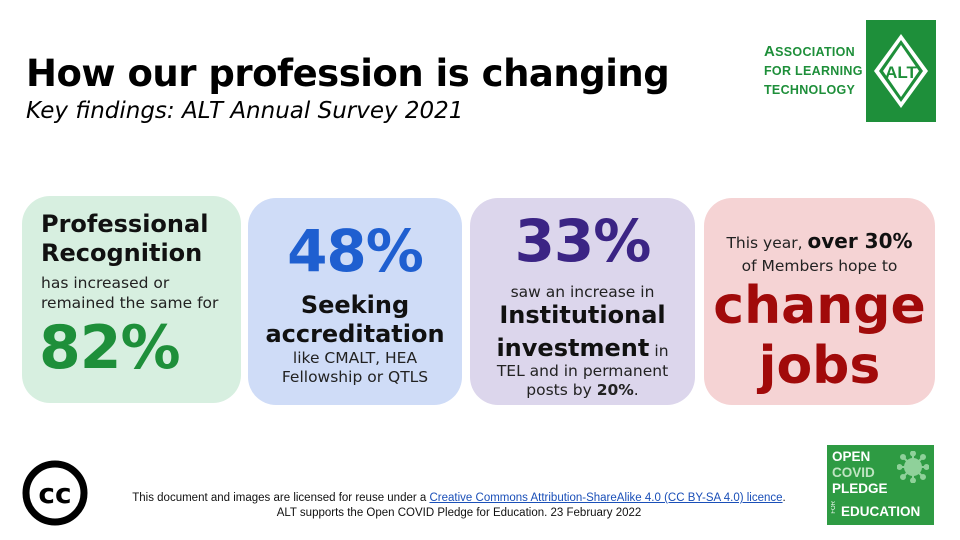 This screenshot has height=540, width=960. What do you see at coordinates (348, 73) in the screenshot?
I see `page-title: How our profession is changing` at bounding box center [348, 73].